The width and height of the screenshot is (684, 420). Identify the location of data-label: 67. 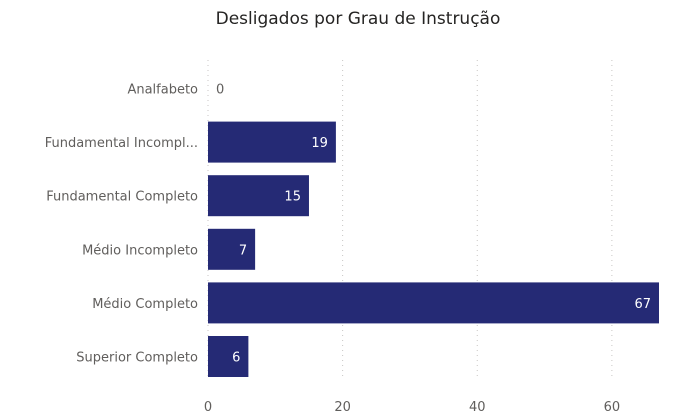
(642, 304).